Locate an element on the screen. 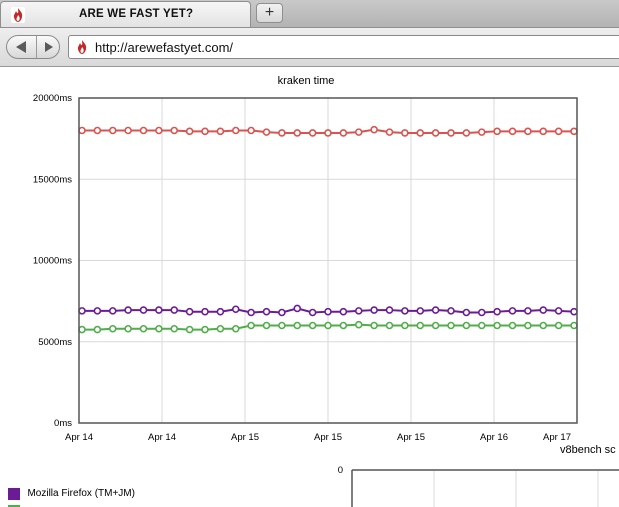  address-bar: http://arewefastyet.com/ is located at coordinates (343, 47).